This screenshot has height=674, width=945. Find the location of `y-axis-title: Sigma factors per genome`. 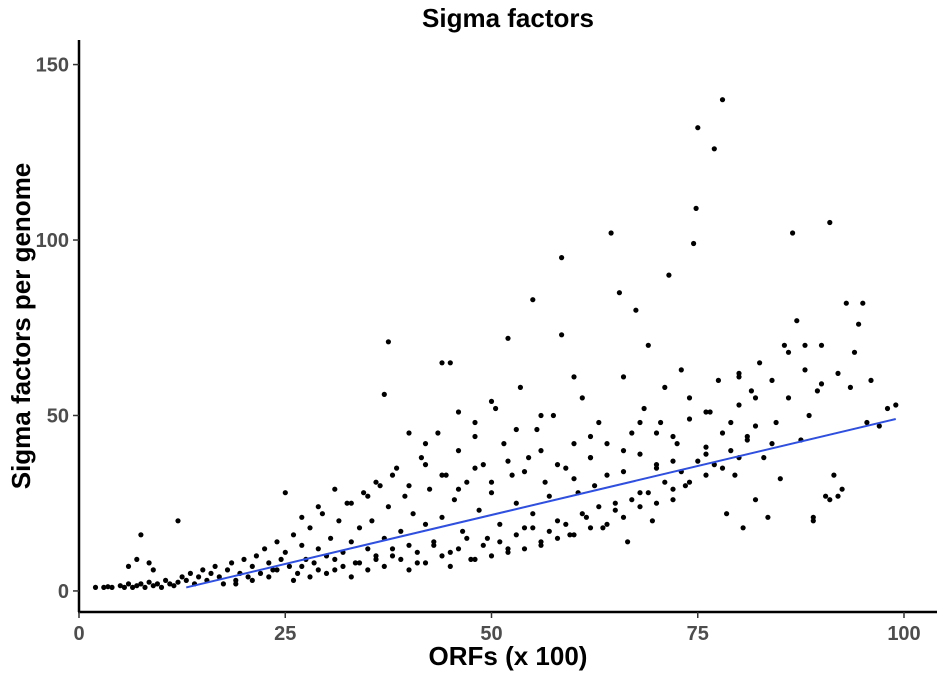

y-axis-title: Sigma factors per genome is located at coordinates (21, 326).